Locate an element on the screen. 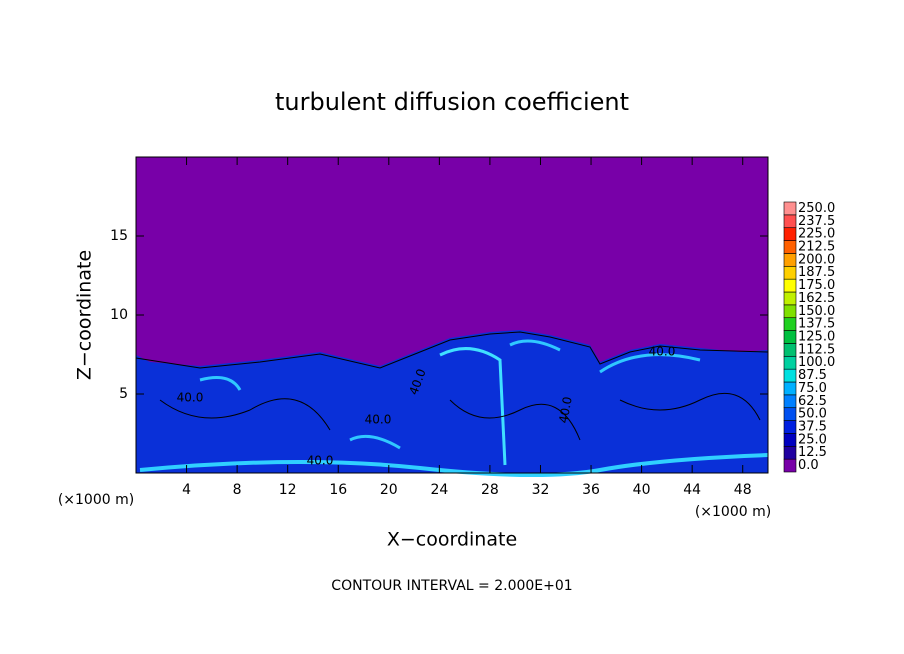 Image resolution: width=904 pixels, height=654 pixels. colorbar-label: 100.0 is located at coordinates (816, 362).